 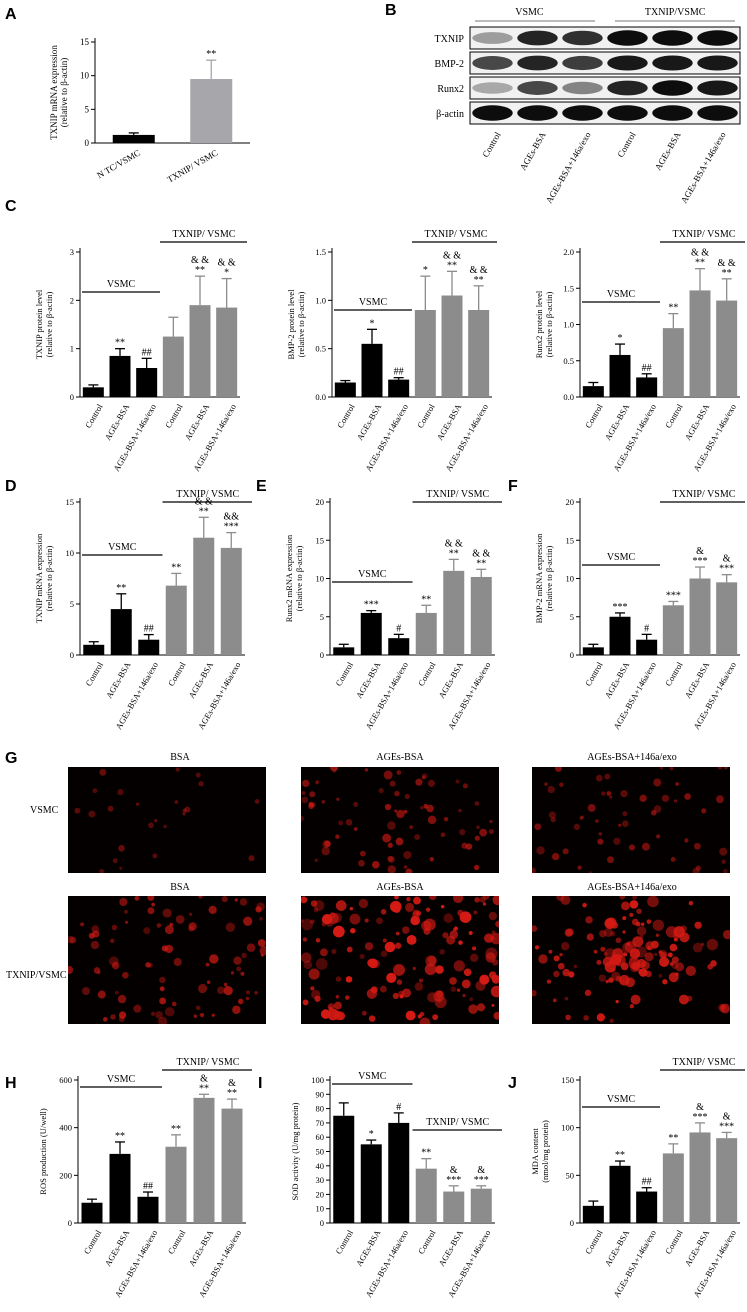 What do you see at coordinates (672, 38) in the screenshot?
I see `blot-band` at bounding box center [672, 38].